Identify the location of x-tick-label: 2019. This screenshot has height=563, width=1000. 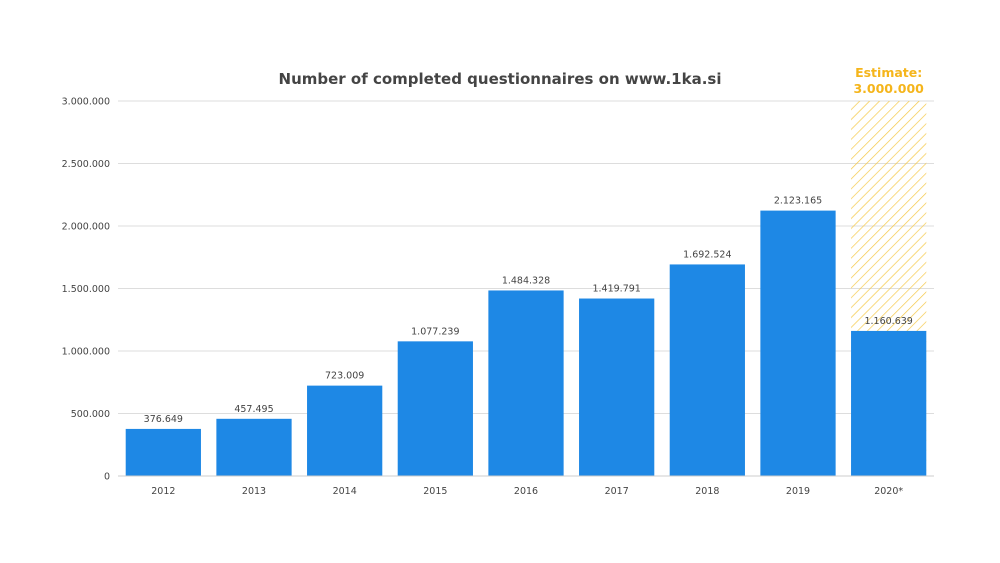
(798, 491).